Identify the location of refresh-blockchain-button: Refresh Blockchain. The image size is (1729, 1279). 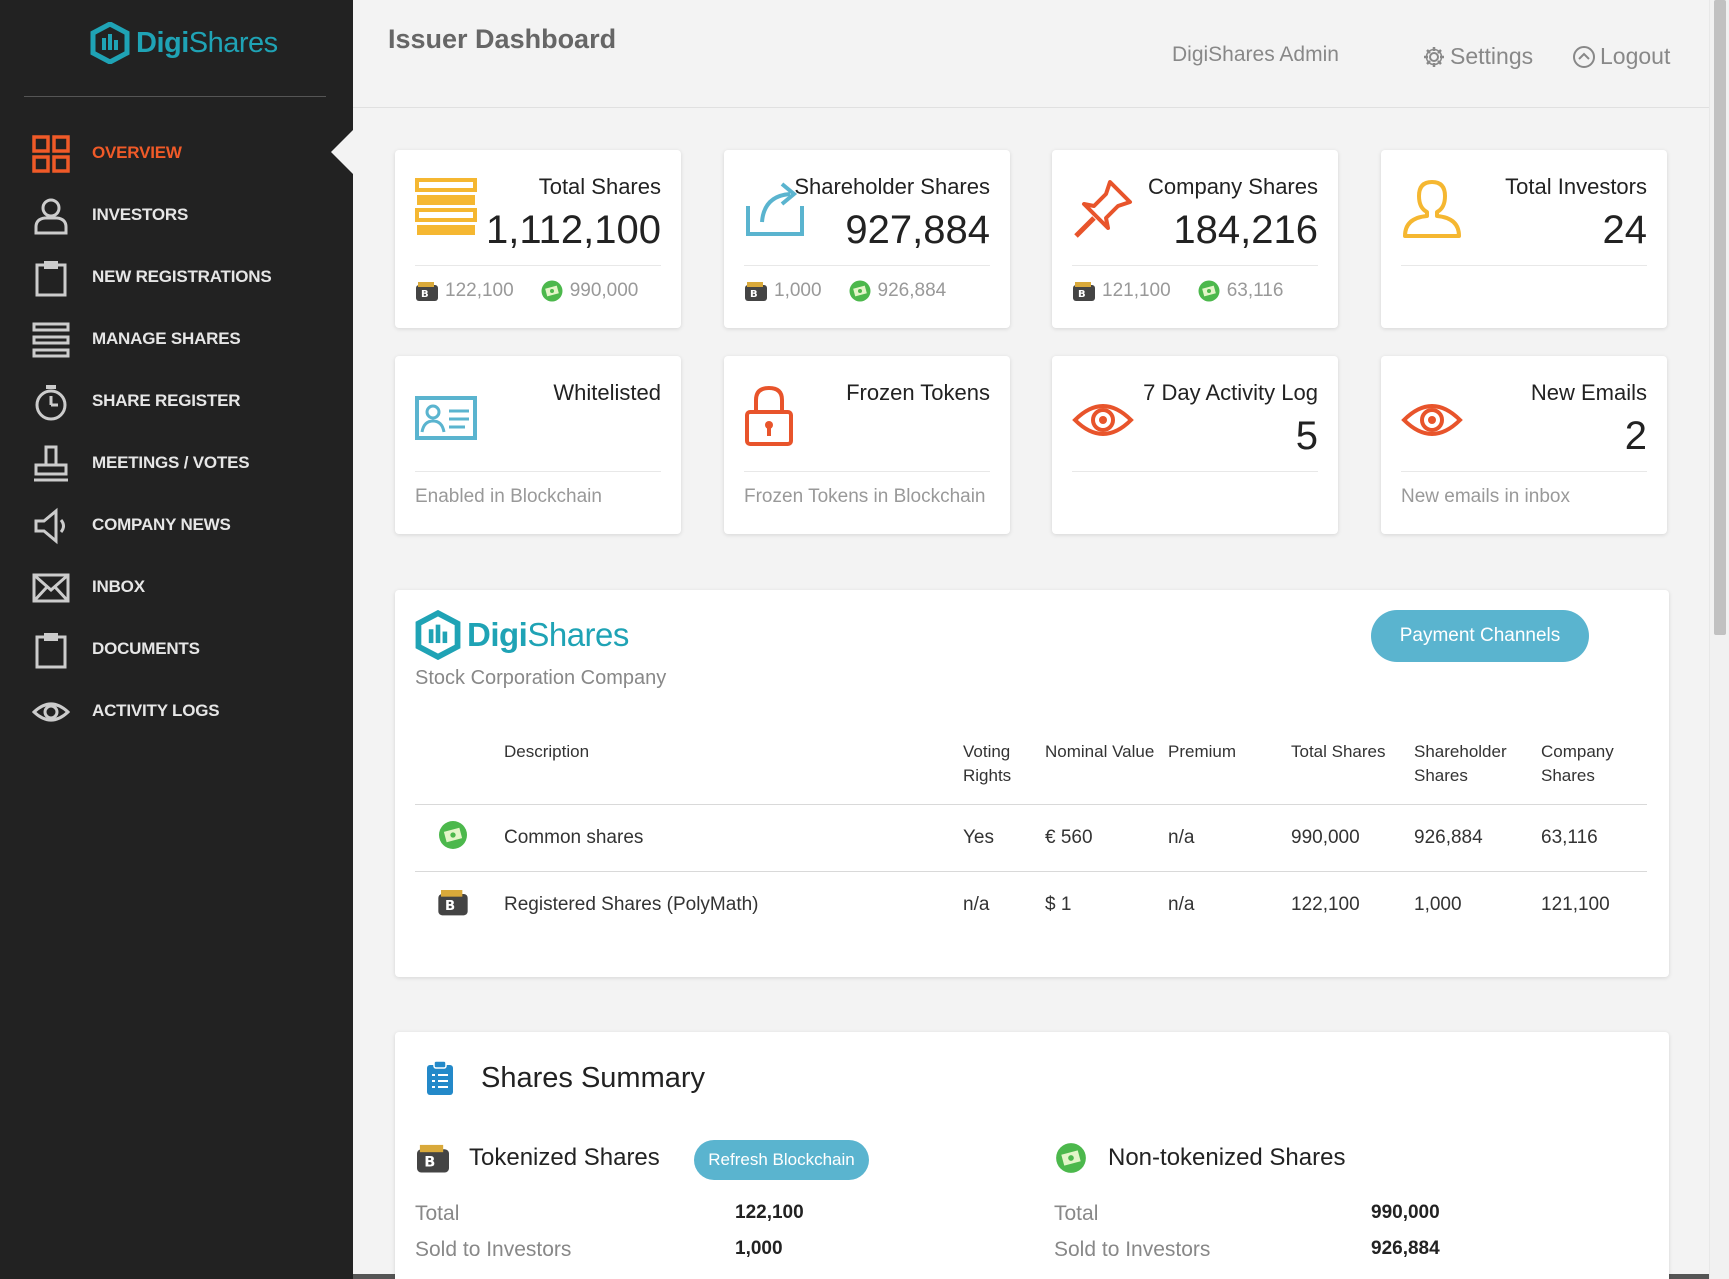
(781, 1160).